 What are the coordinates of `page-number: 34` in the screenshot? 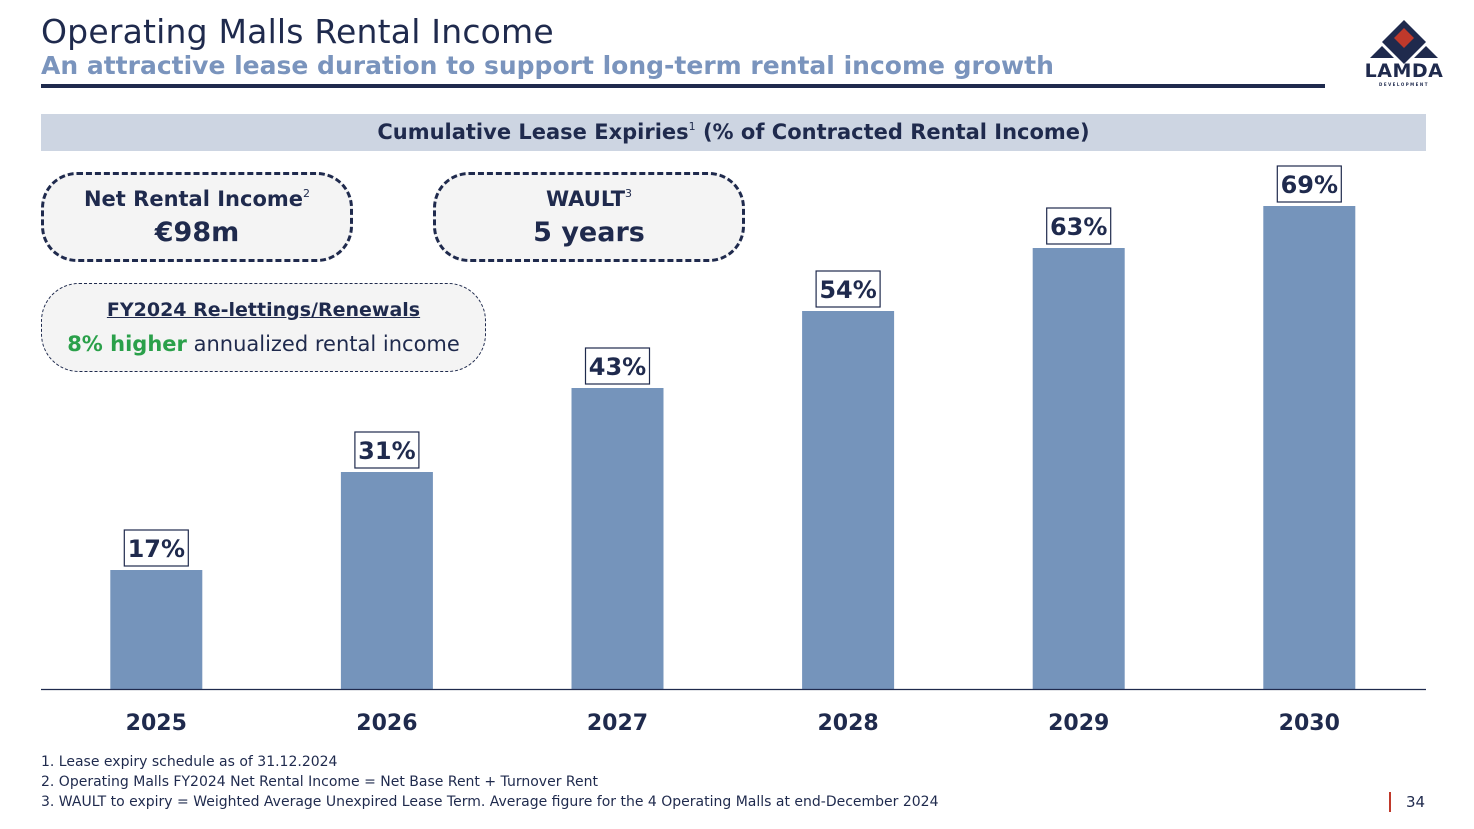 It's located at (1416, 802).